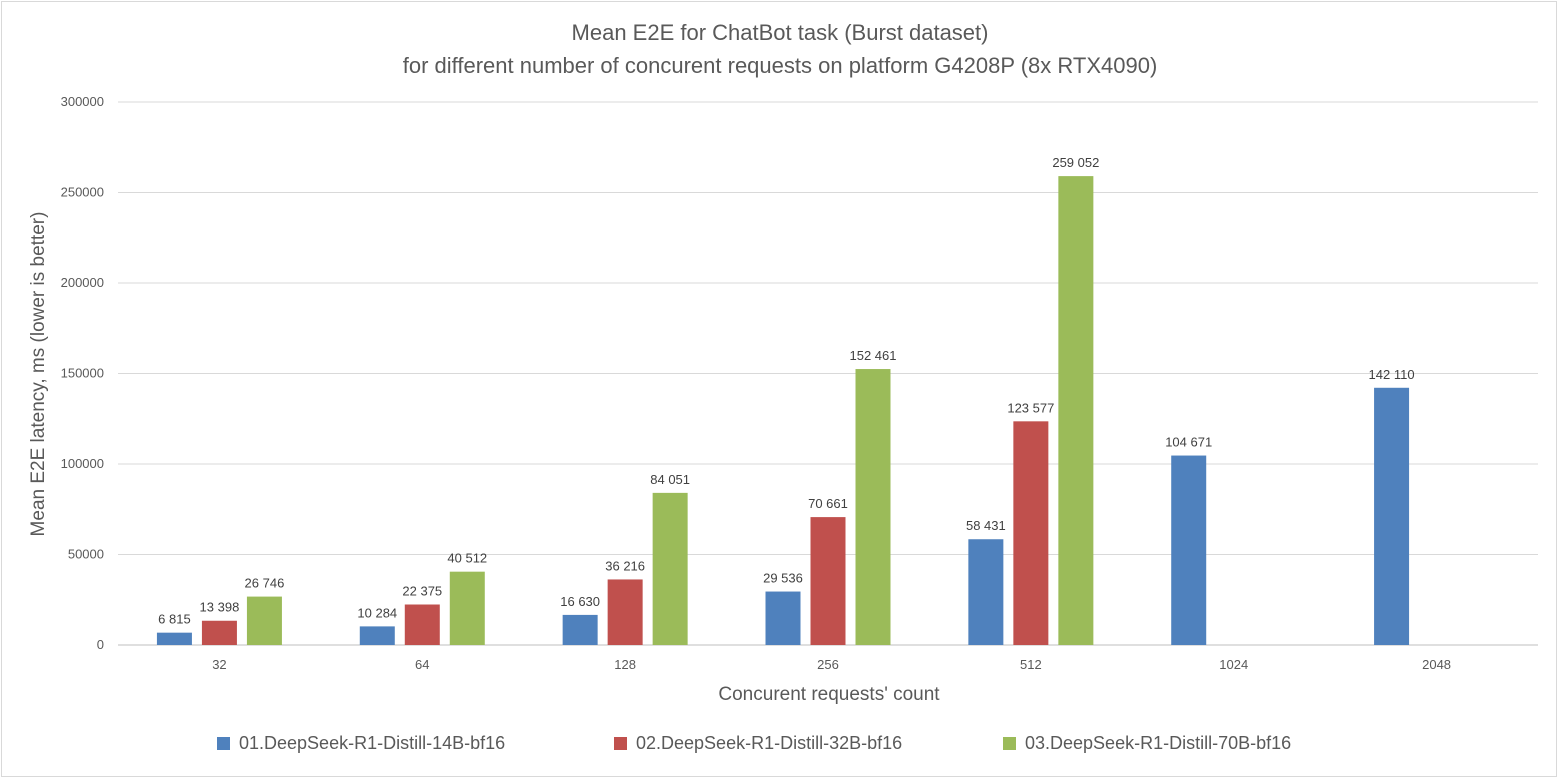 This screenshot has height=780, width=1560. Describe the element at coordinates (38, 374) in the screenshot. I see `y-axis-label: Mean E2E latency, ms (lower is better)` at that location.